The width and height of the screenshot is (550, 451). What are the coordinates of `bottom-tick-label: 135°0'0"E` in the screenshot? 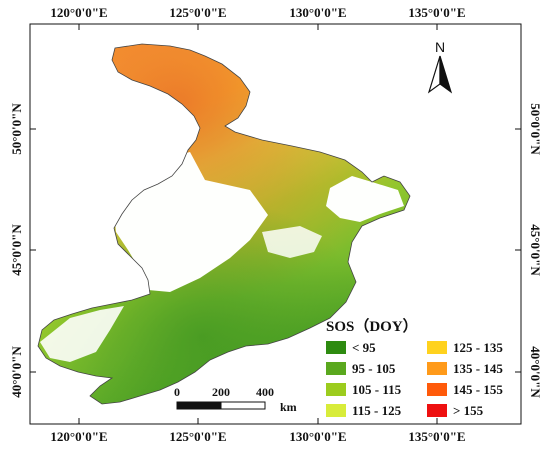 It's located at (436, 436).